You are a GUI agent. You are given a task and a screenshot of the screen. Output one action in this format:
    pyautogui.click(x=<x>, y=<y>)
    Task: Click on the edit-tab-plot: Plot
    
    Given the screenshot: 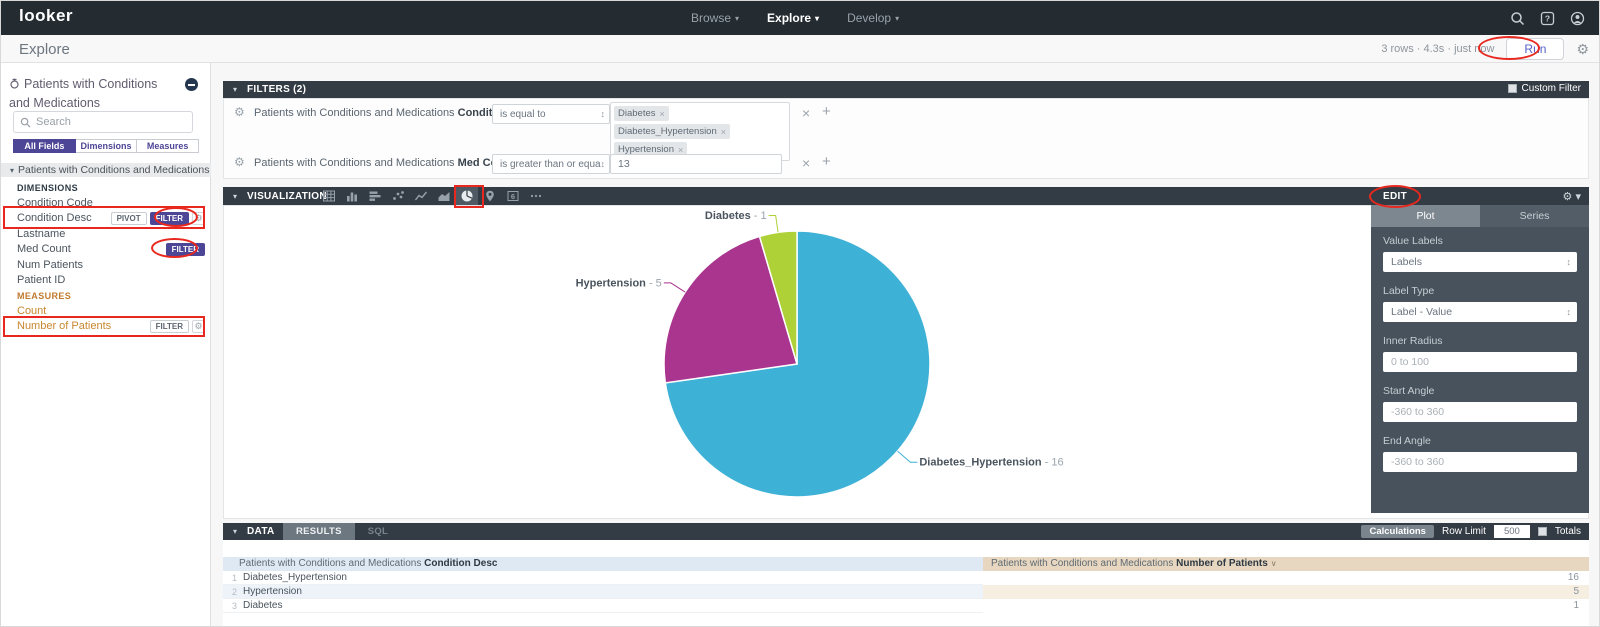 What is the action you would take?
    pyautogui.click(x=1425, y=216)
    